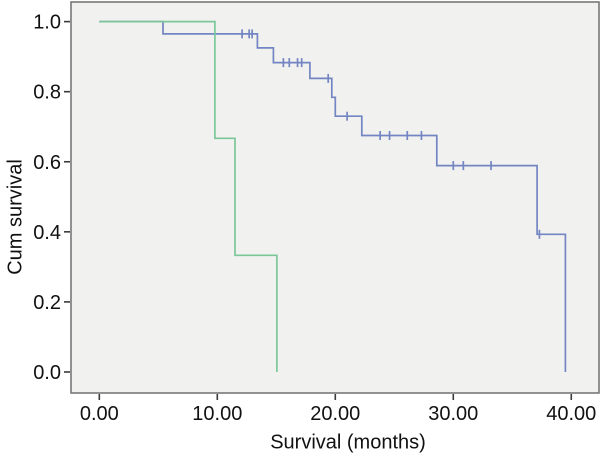  Describe the element at coordinates (47, 233) in the screenshot. I see `y-tick-label: 0.4` at that location.